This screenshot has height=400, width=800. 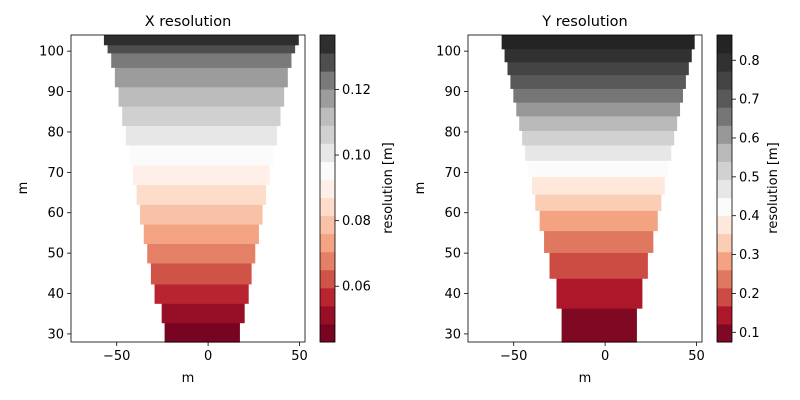 What do you see at coordinates (452, 254) in the screenshot?
I see `y-resolution-y-tick-label: 50` at bounding box center [452, 254].